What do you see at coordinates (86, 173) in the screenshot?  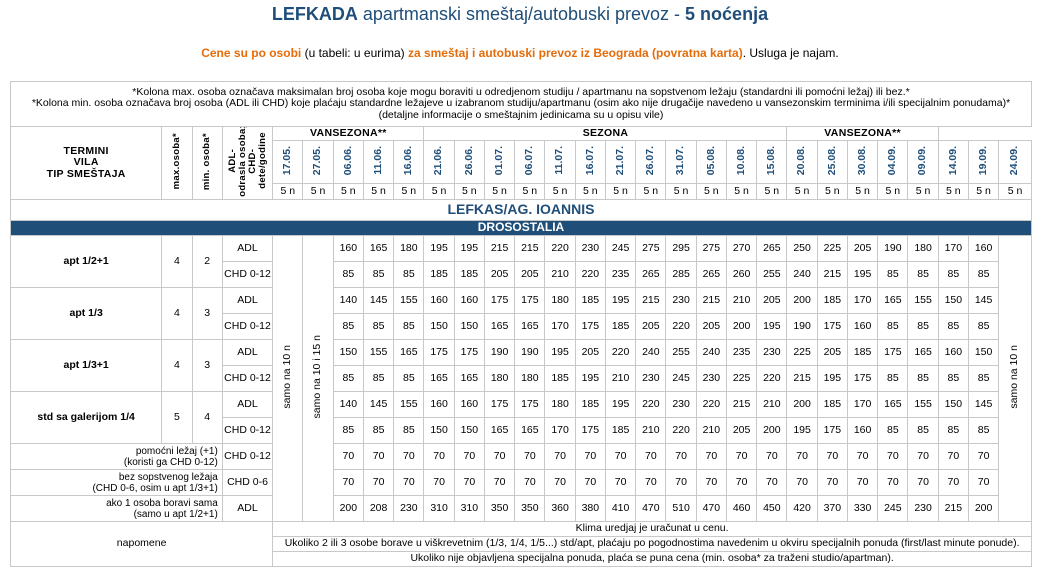 I see `tip-label: TIP SMEŠTAJA` at bounding box center [86, 173].